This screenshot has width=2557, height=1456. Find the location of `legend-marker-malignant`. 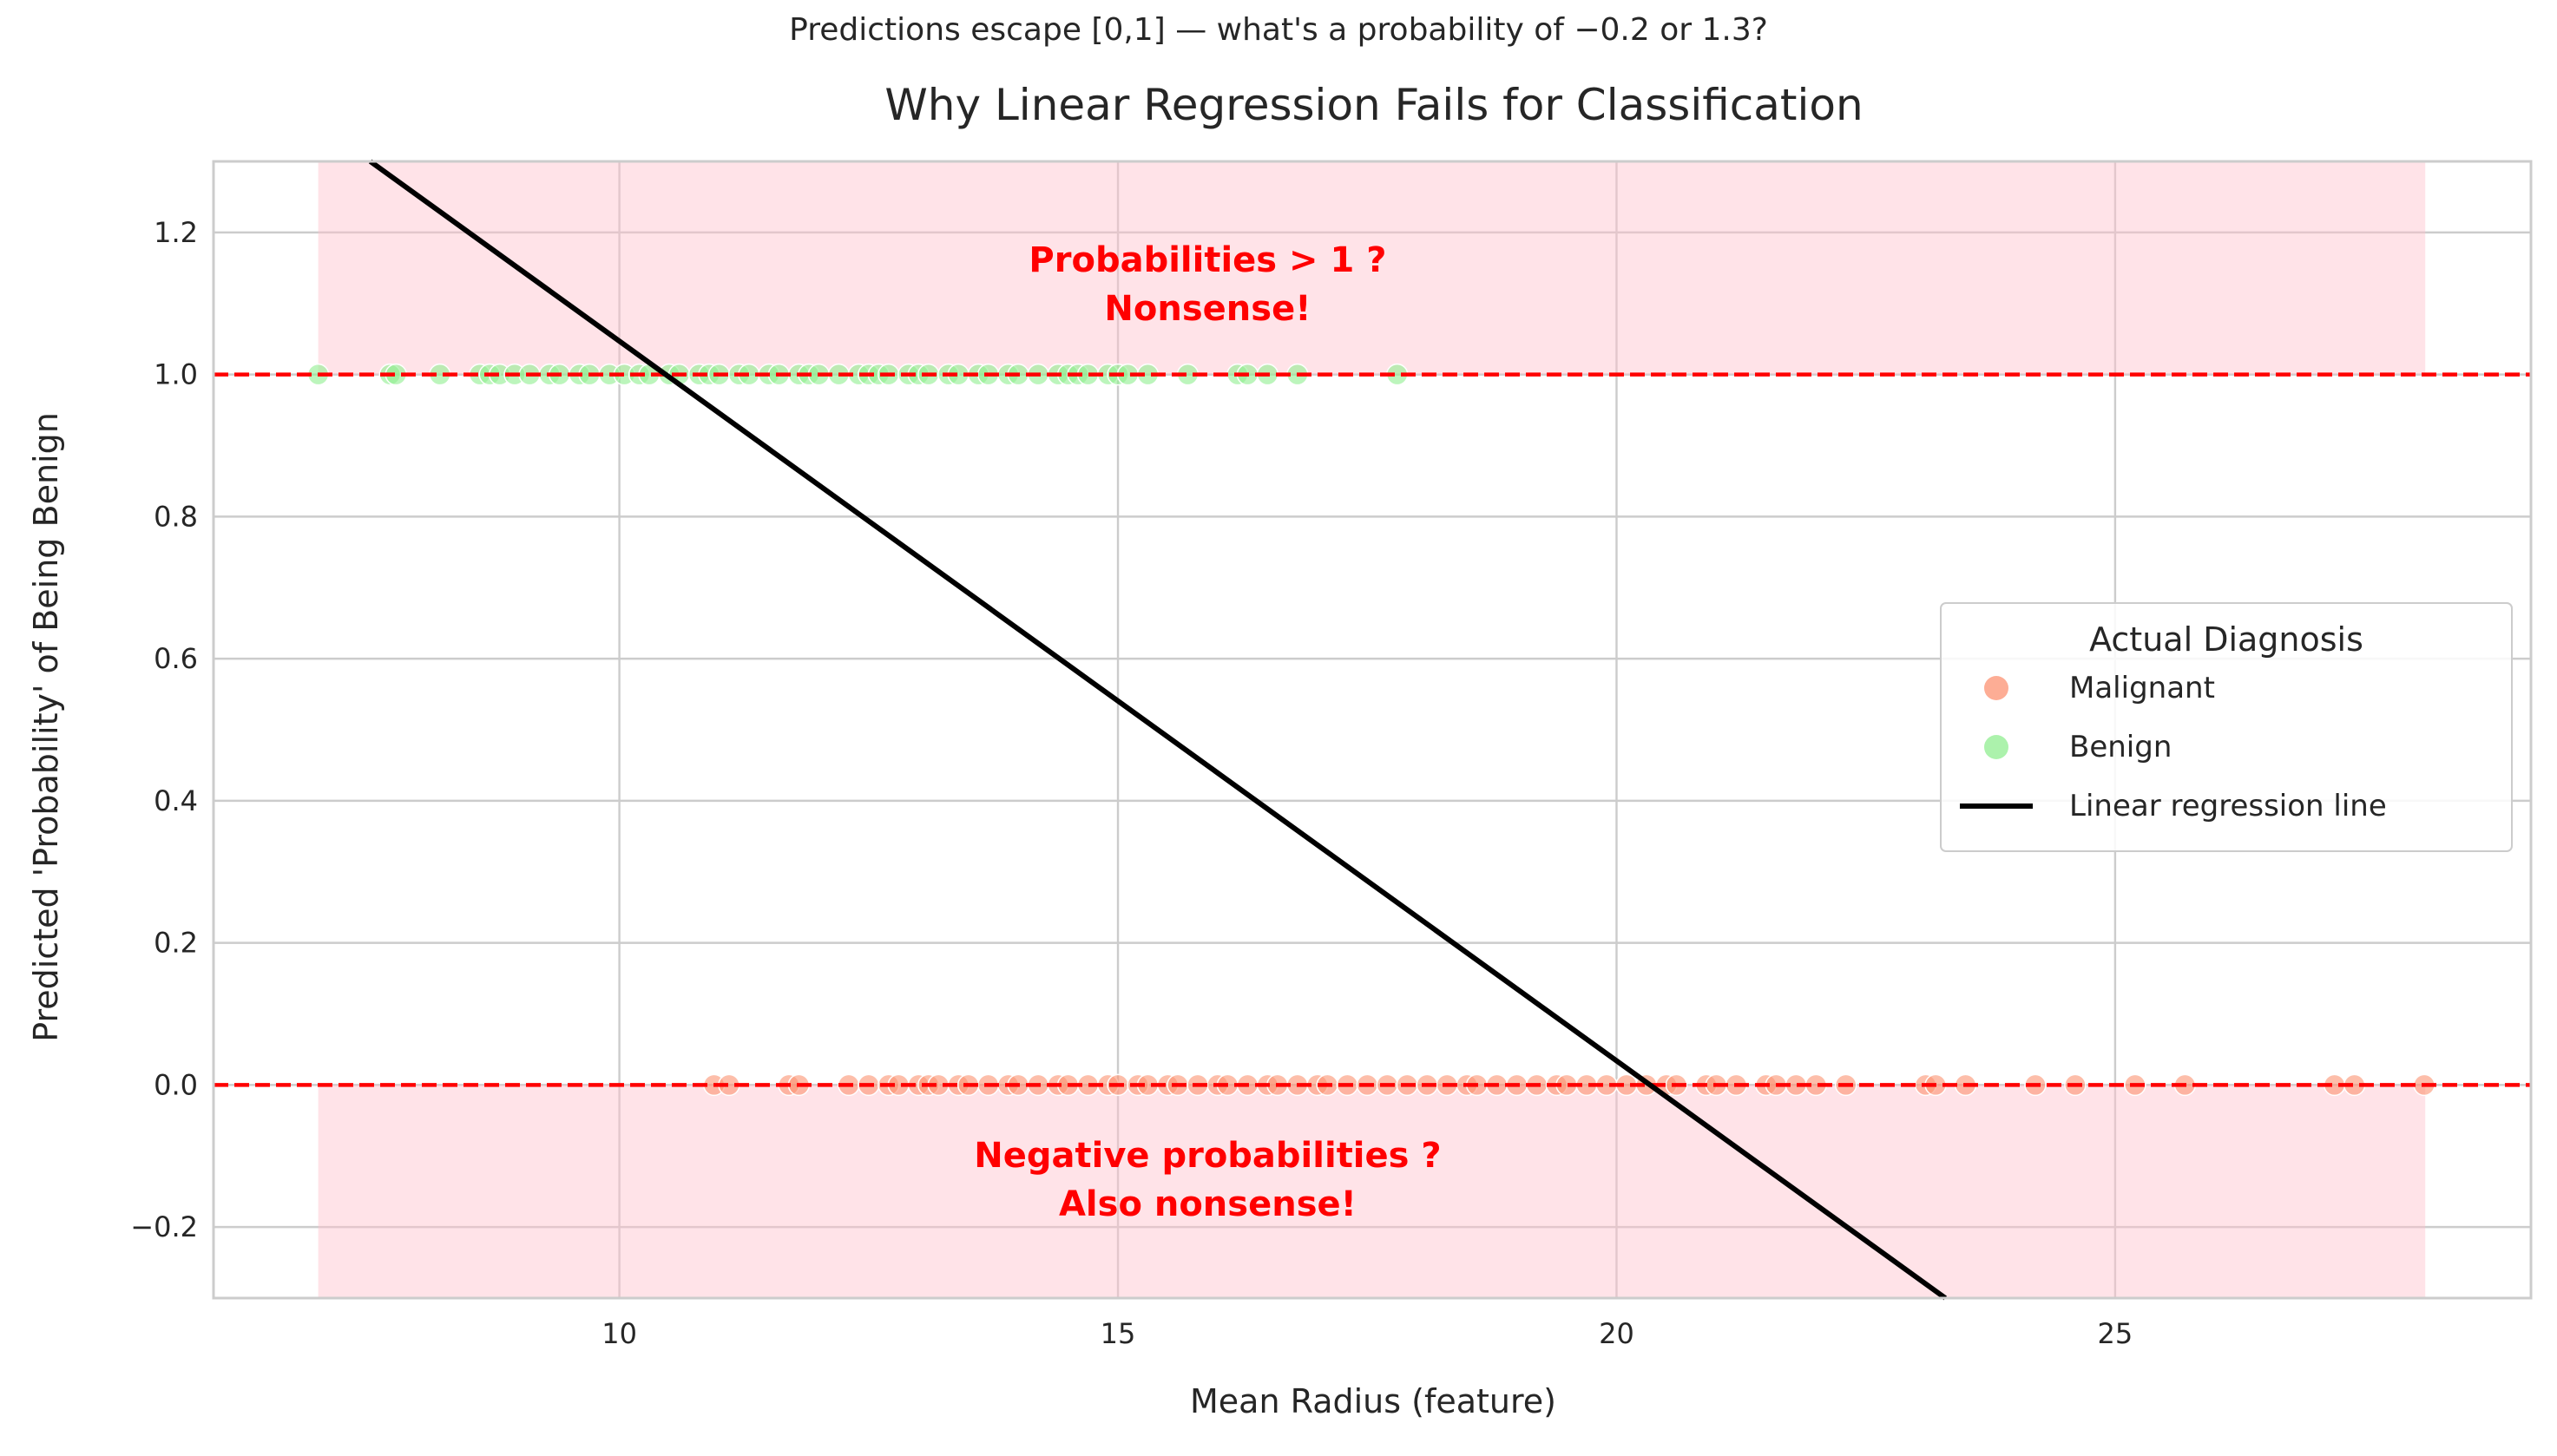

legend-marker-malignant is located at coordinates (1996, 688).